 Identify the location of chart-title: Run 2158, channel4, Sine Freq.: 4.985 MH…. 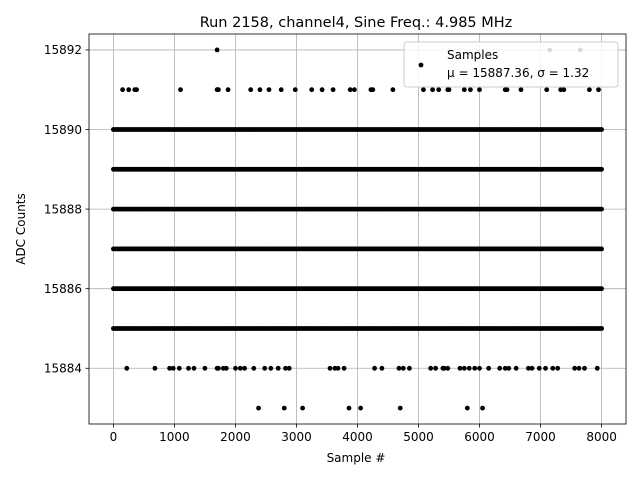
(356, 23).